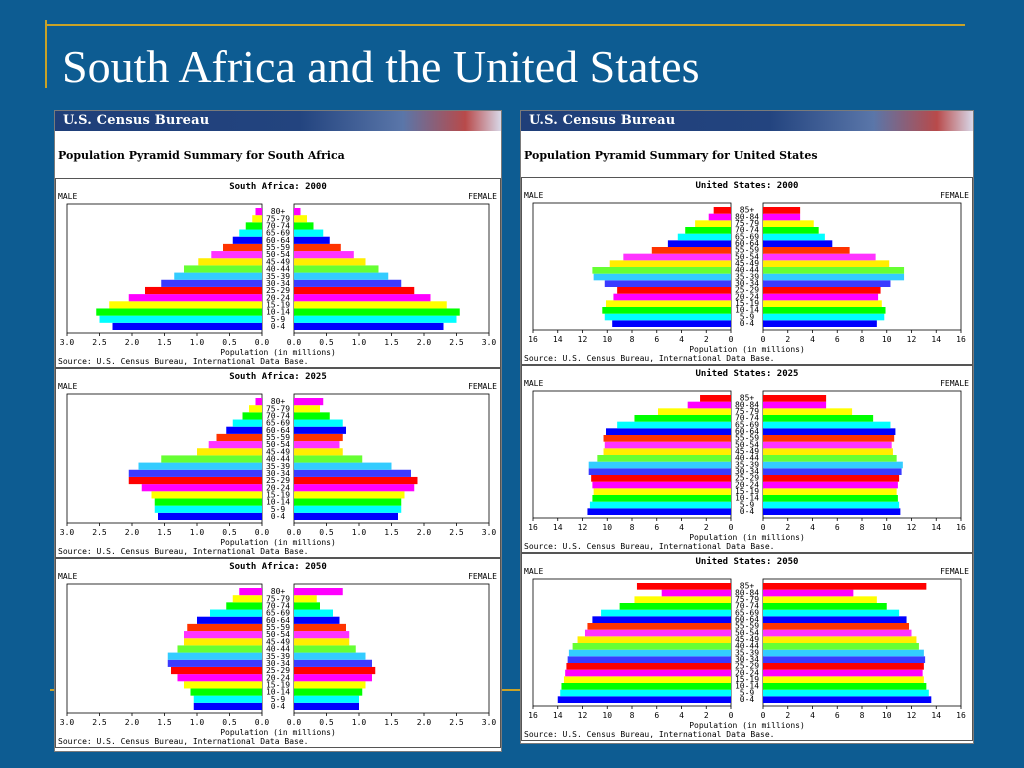  I want to click on male-label: MALE, so click(533, 383).